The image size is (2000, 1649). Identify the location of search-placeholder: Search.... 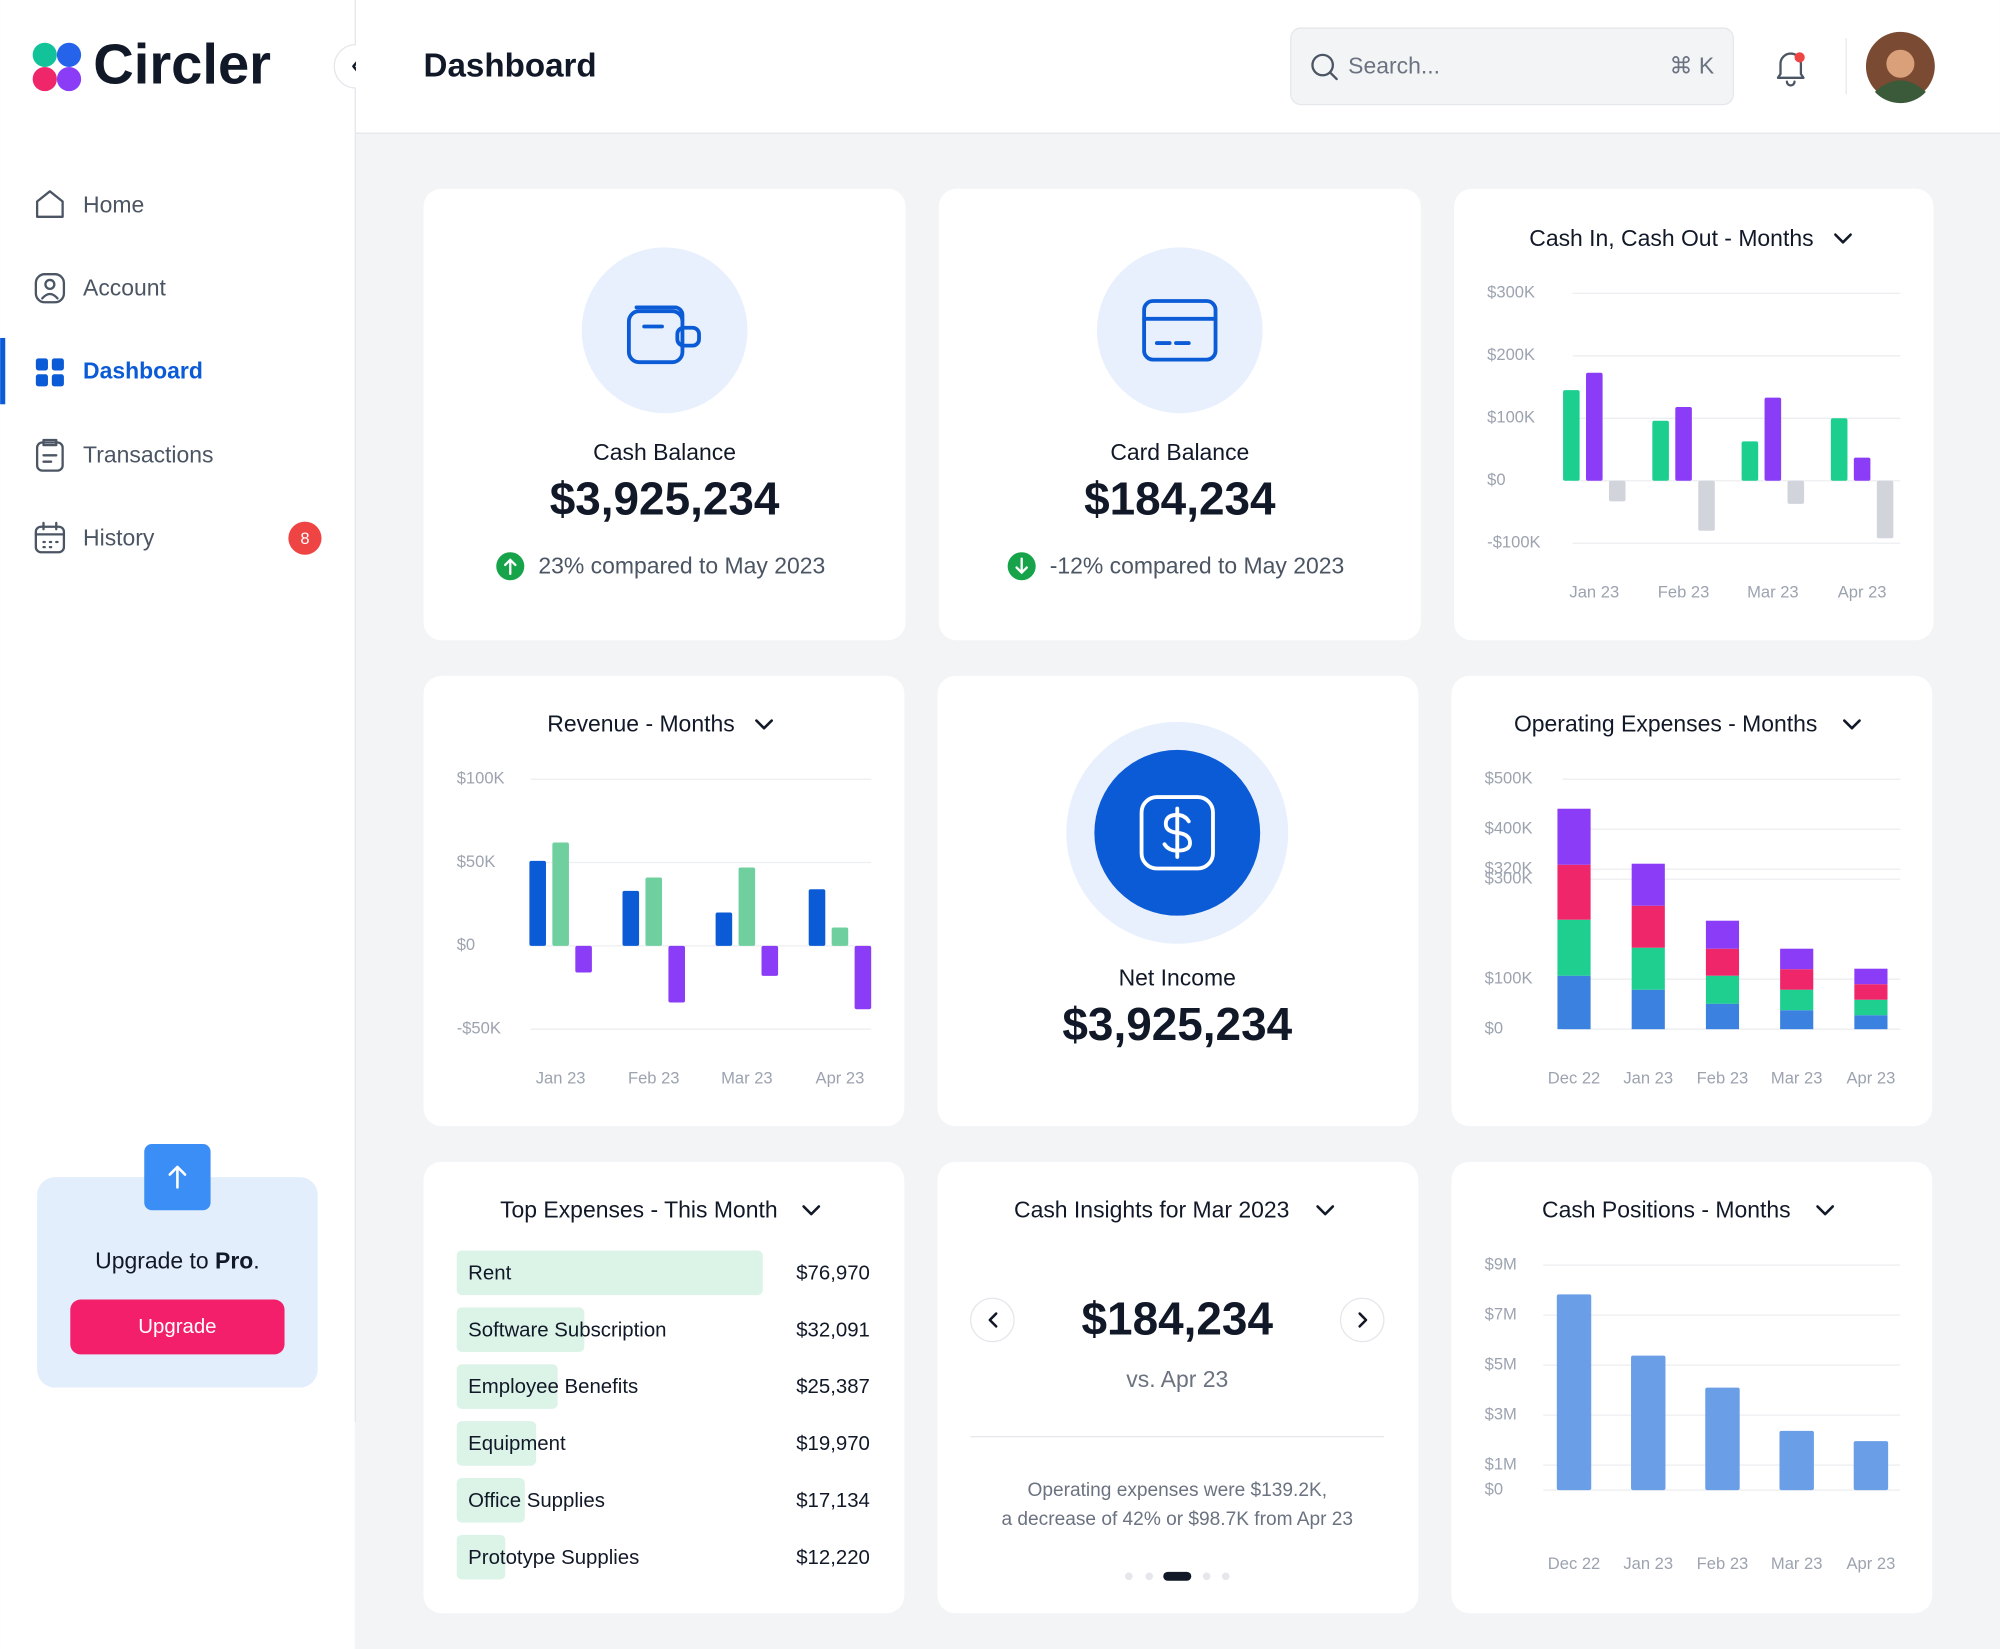
(1394, 66).